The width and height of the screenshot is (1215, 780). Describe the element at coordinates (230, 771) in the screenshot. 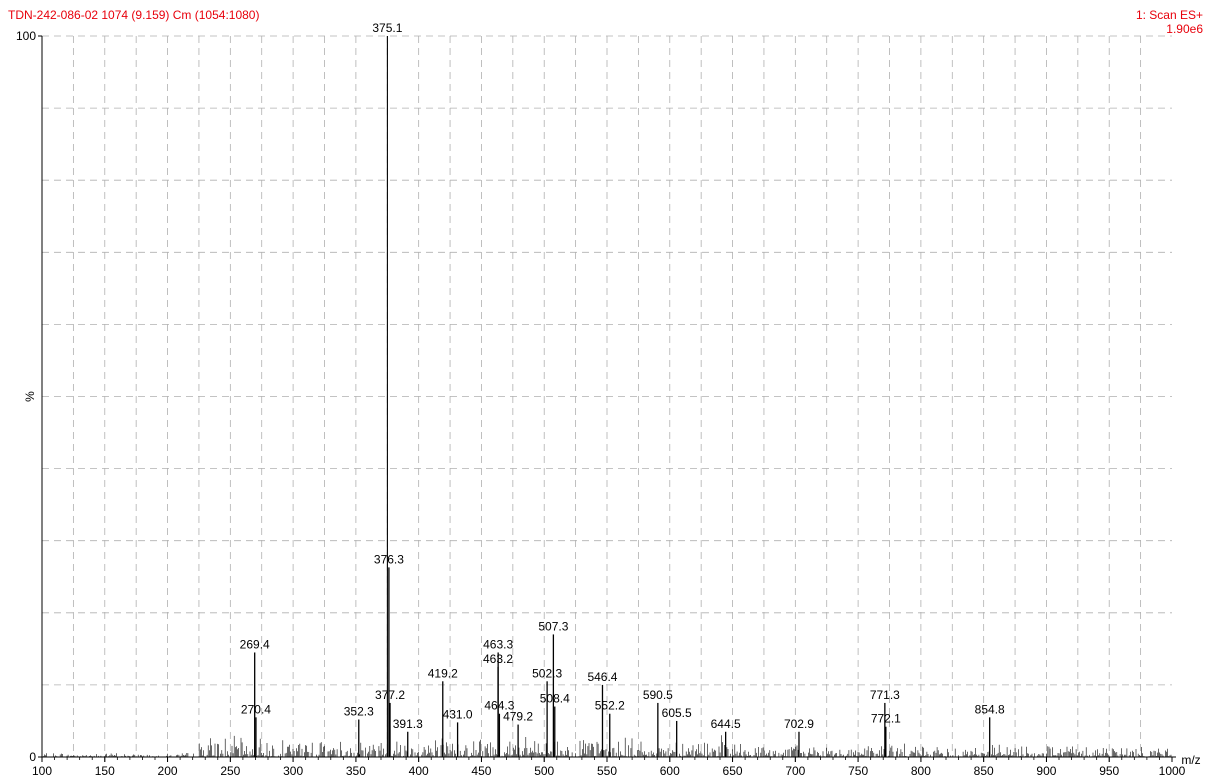

I see `x-tick-label: 250` at that location.